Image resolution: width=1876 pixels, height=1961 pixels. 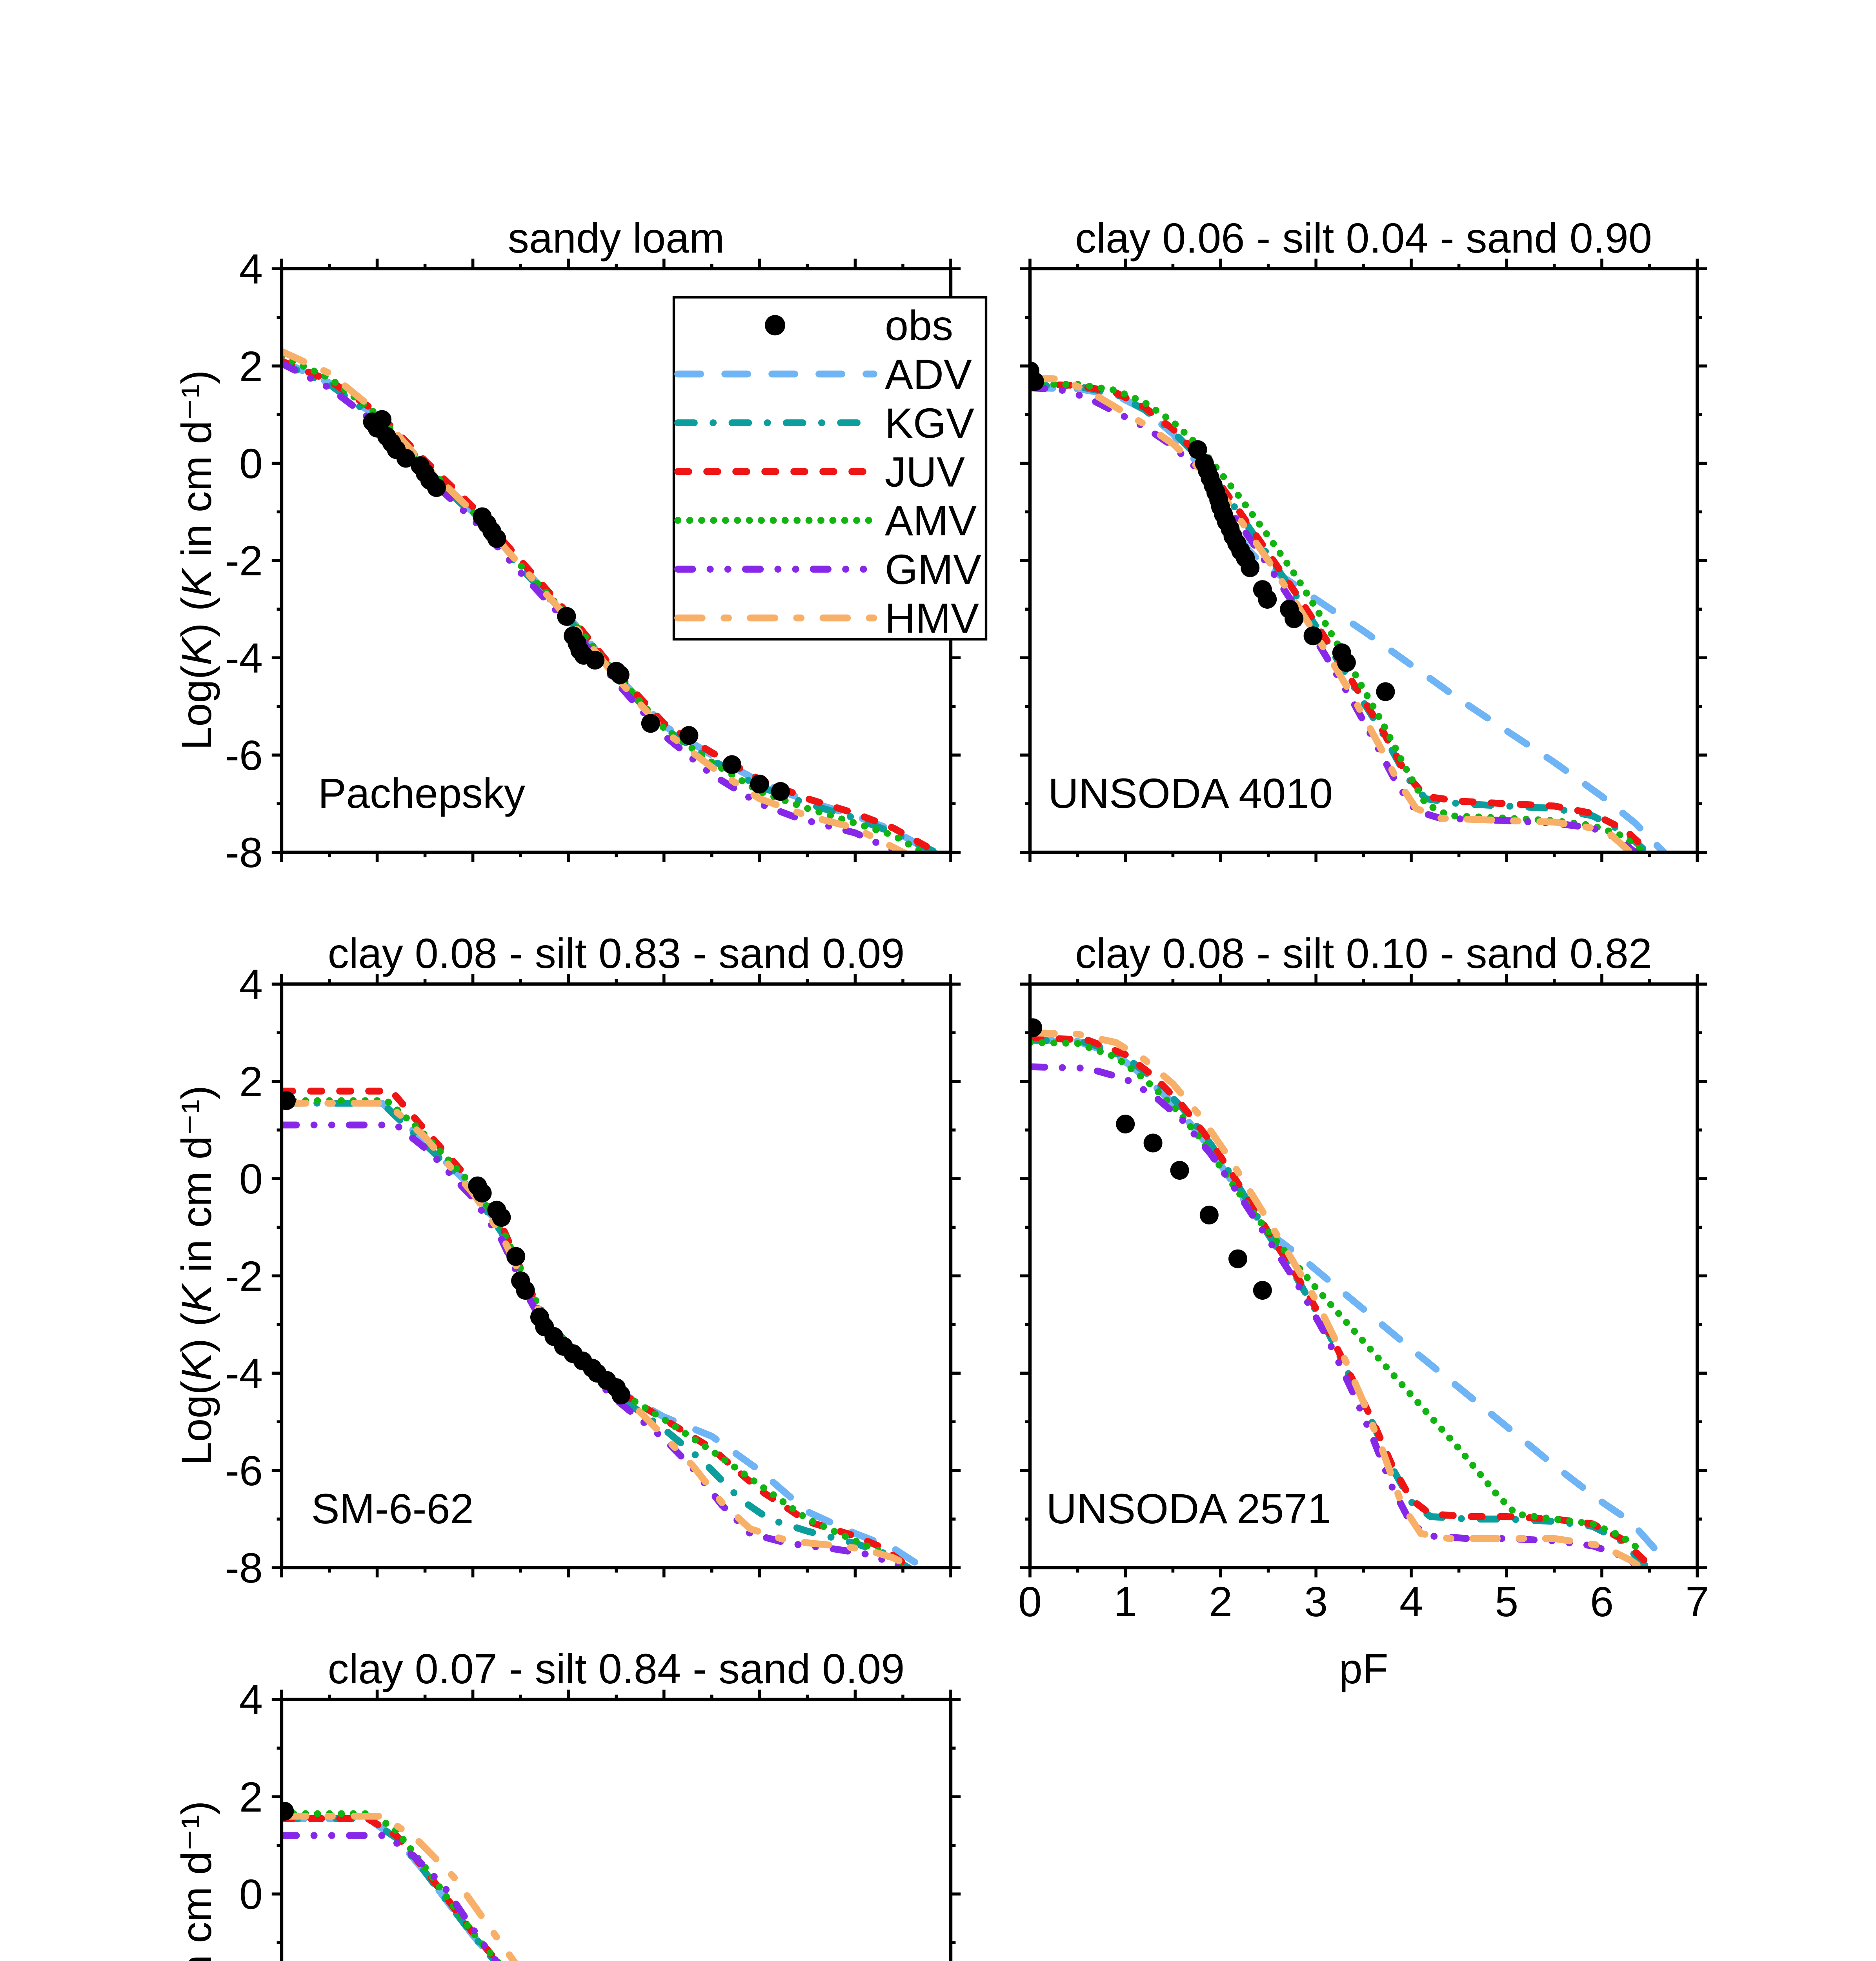 I want to click on plot-sm-6-62: 4 2 0 -2 -4 -6 -8, so click(x=593, y=1276).